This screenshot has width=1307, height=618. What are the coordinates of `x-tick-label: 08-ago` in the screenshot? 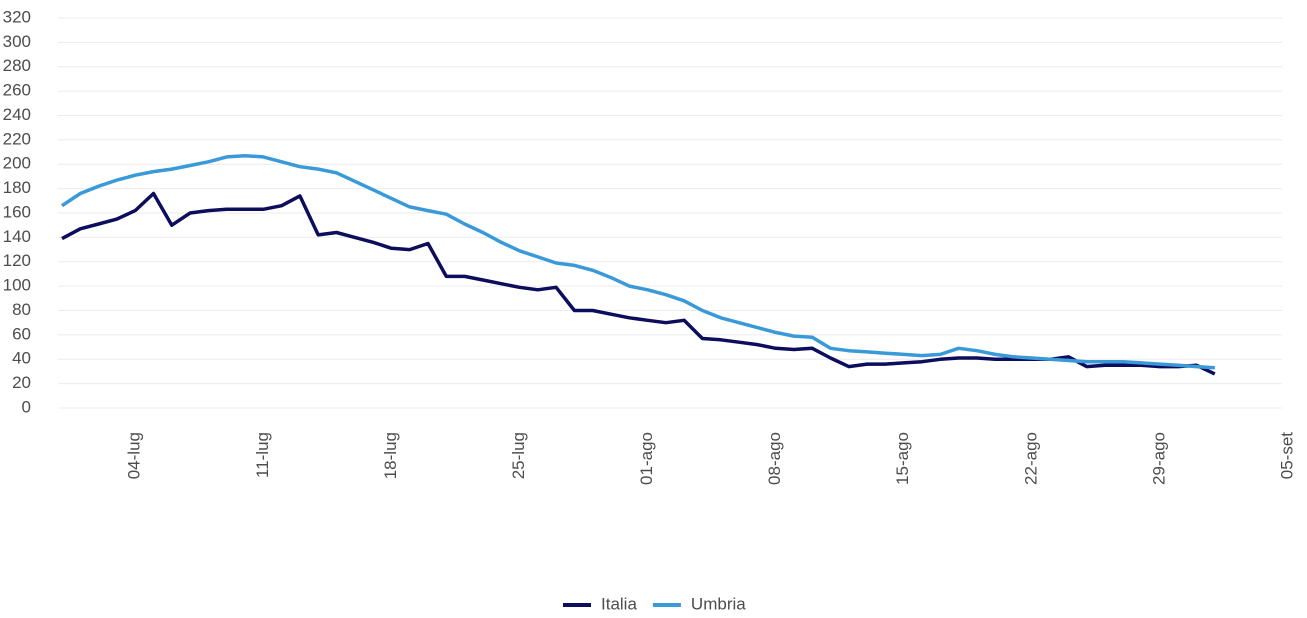 It's located at (774, 458).